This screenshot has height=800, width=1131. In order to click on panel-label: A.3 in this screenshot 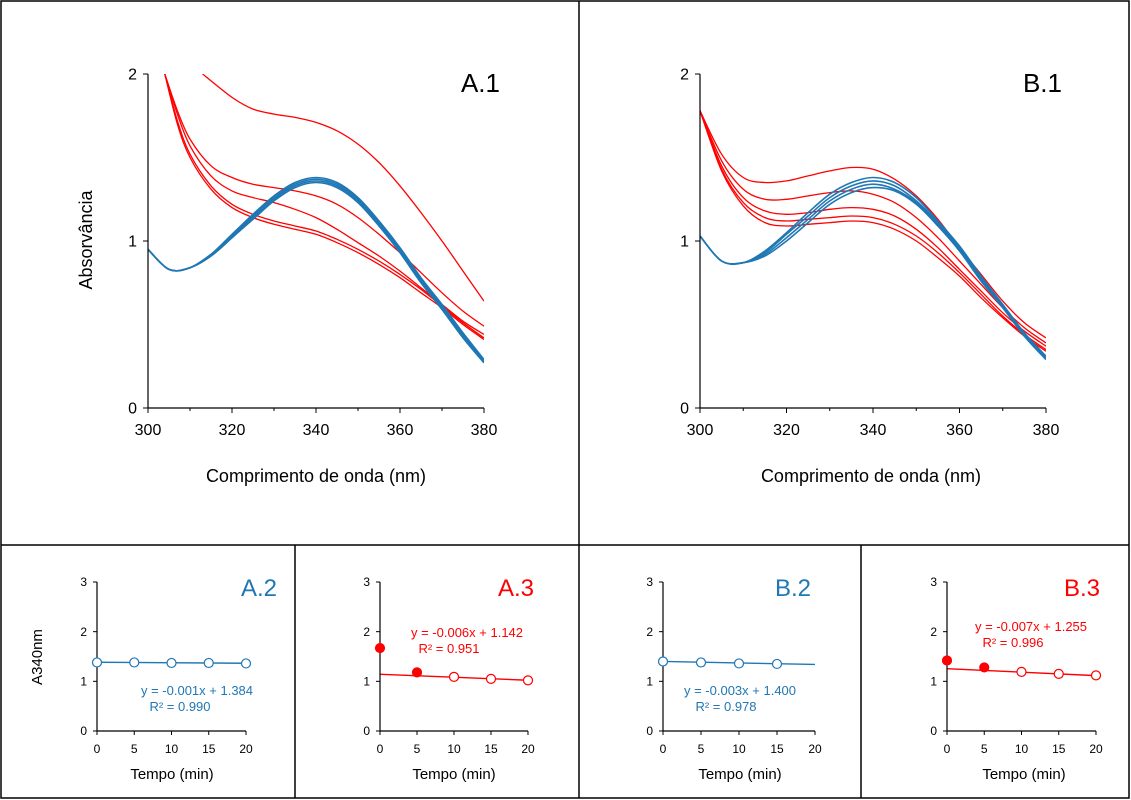, I will do `click(516, 588)`.